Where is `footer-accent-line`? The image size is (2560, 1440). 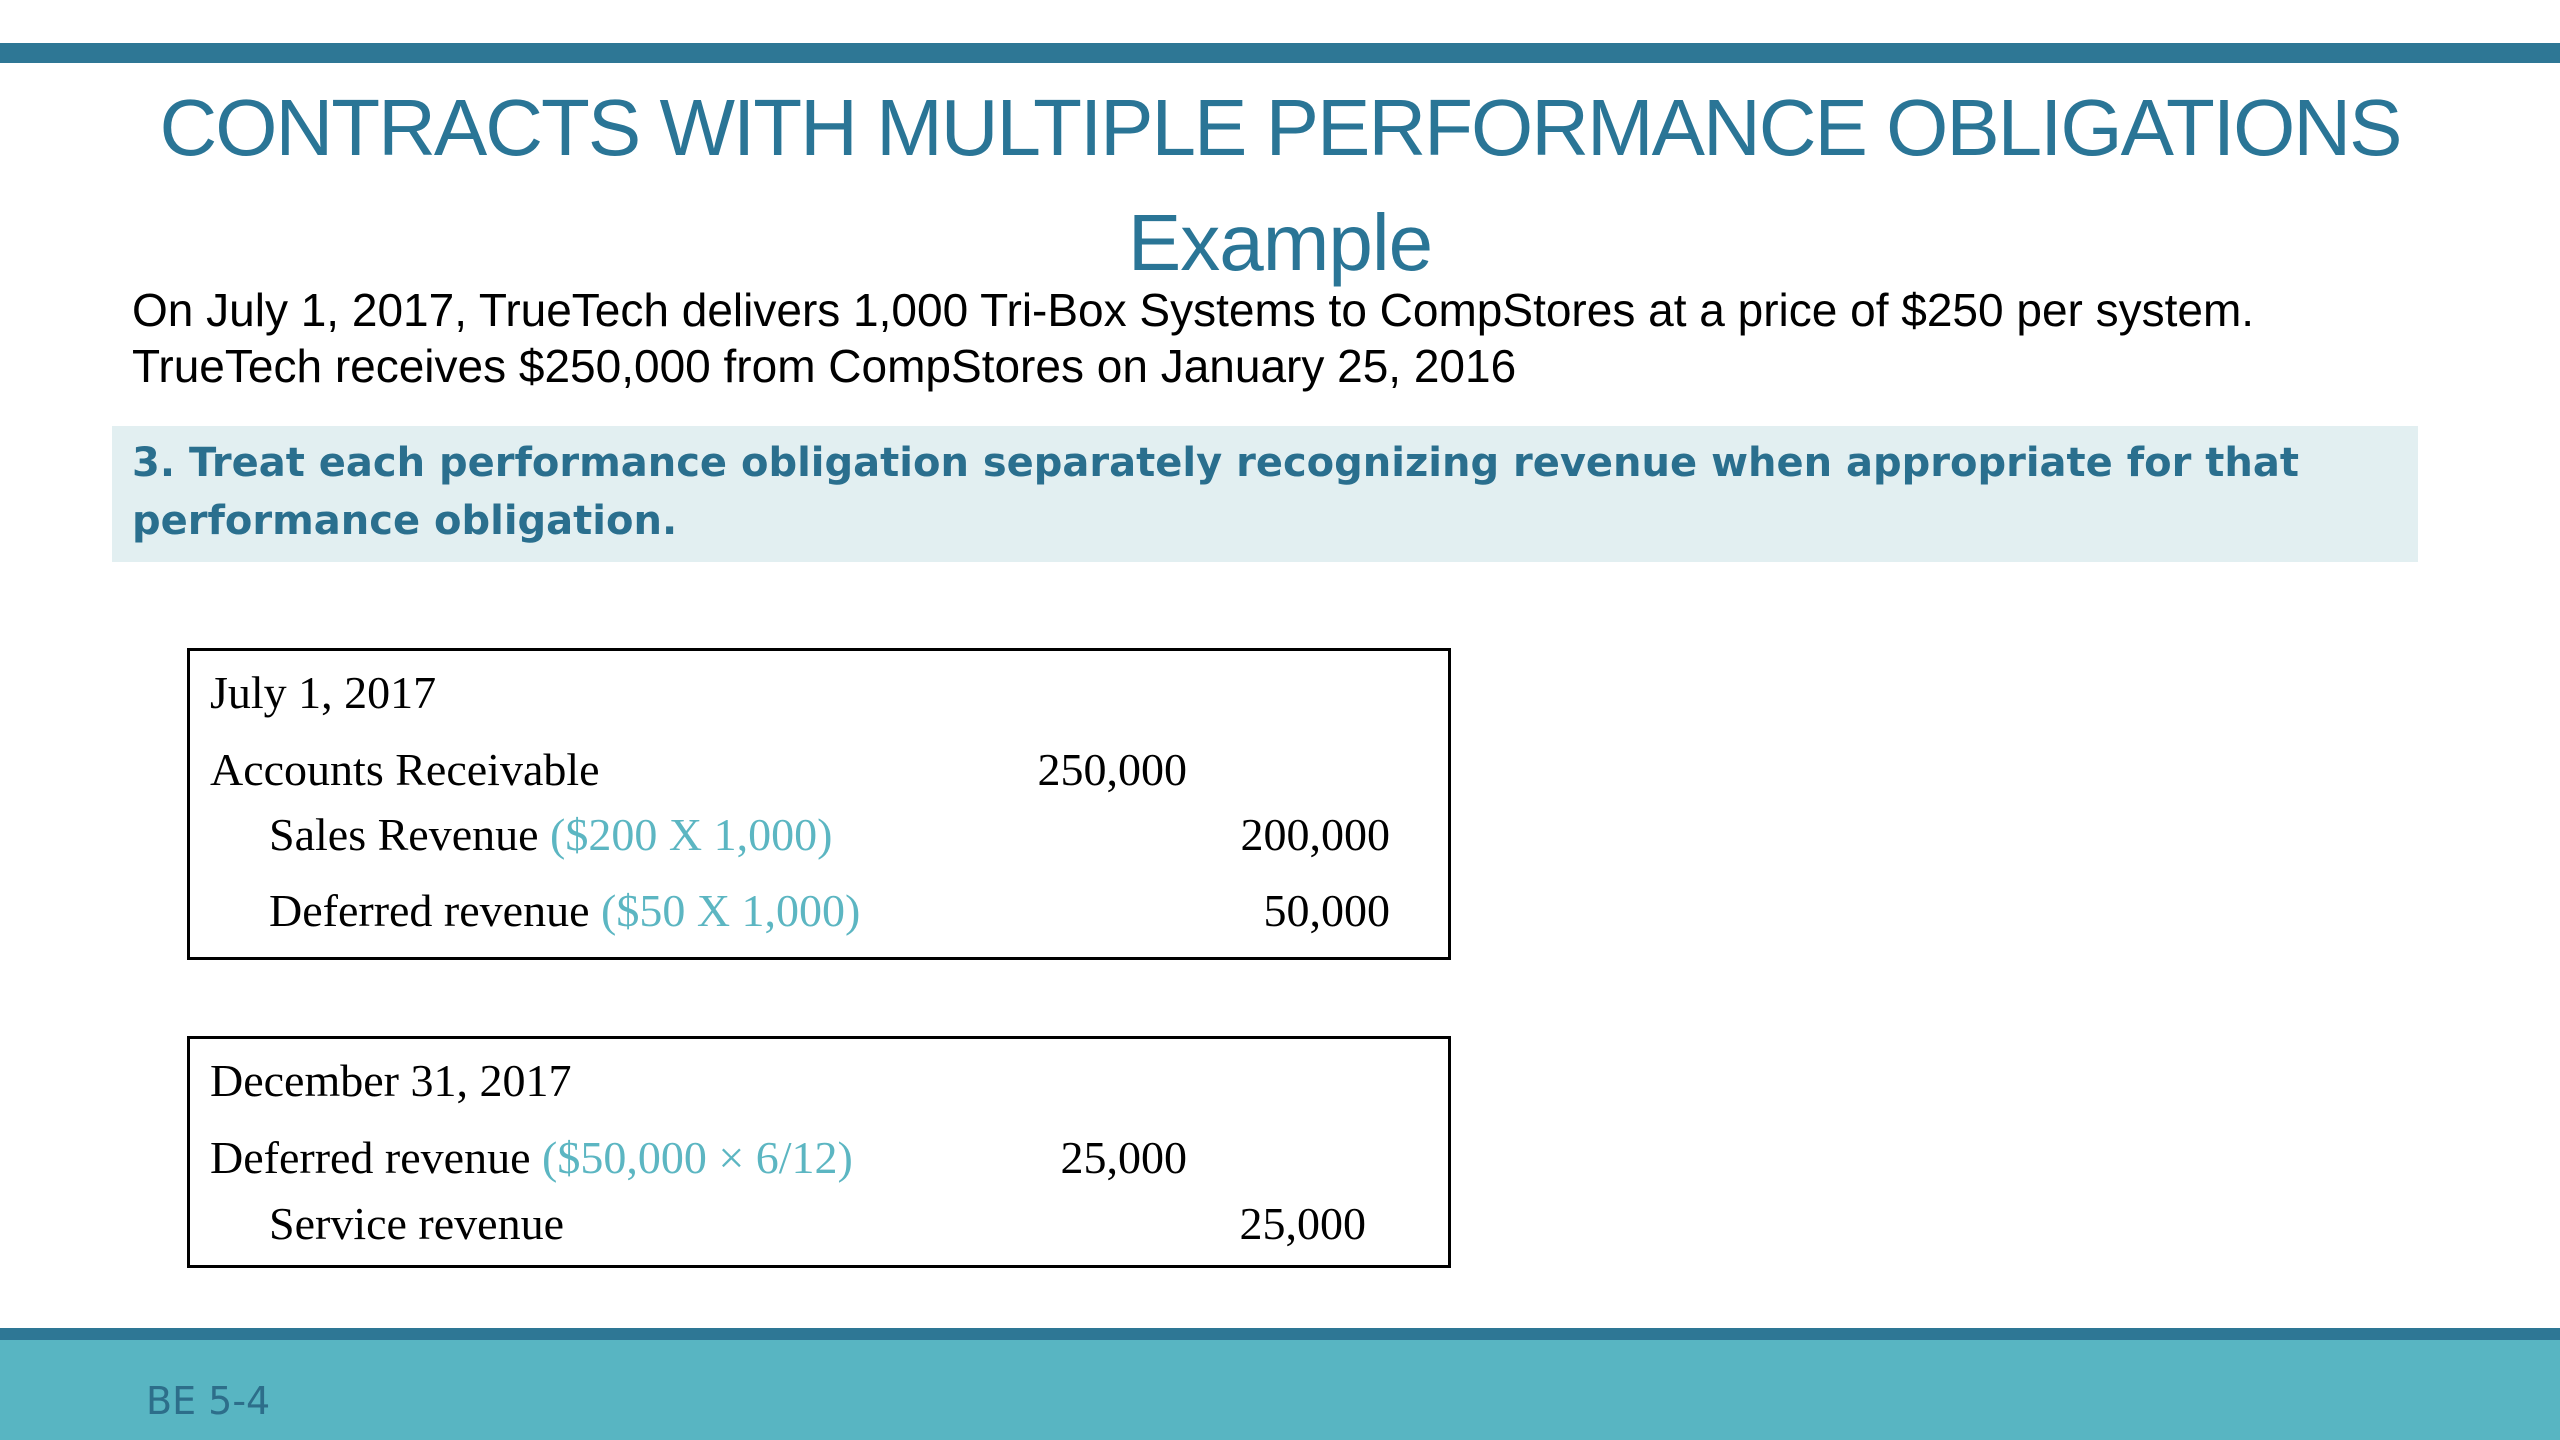 footer-accent-line is located at coordinates (1280, 1334).